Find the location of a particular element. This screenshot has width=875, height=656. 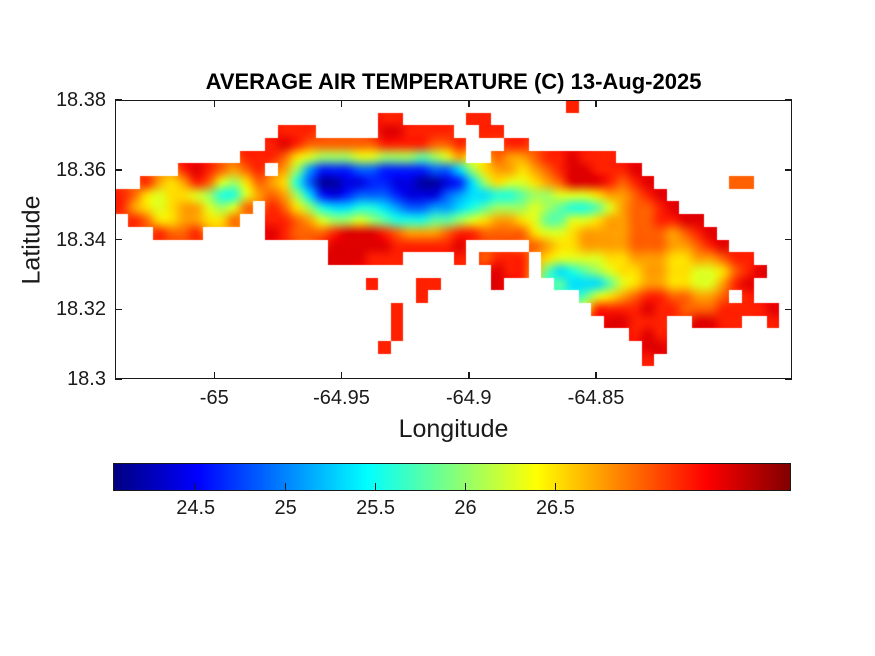

colorbar-gradient is located at coordinates (452, 477).